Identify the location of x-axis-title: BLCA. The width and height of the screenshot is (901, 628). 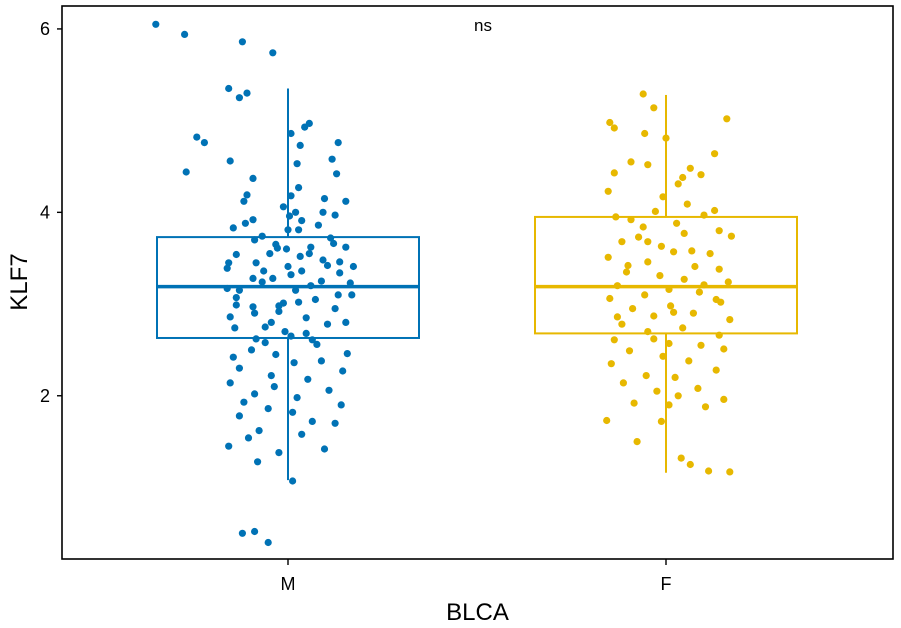
(477, 612).